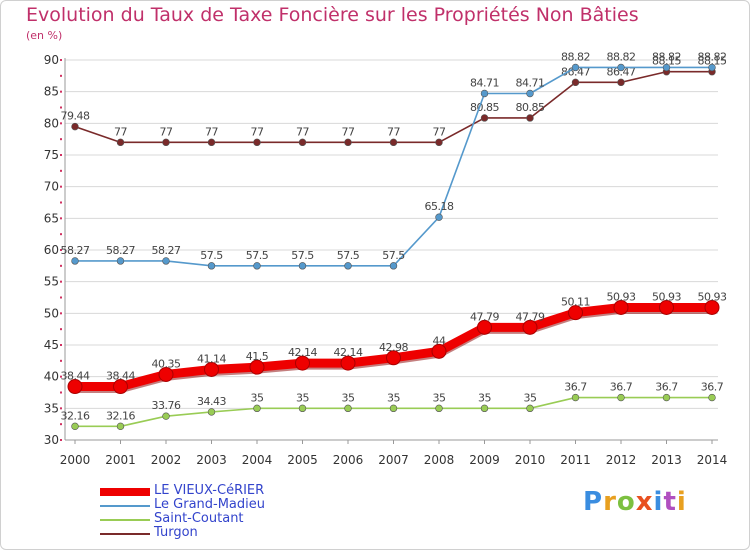  What do you see at coordinates (51, 440) in the screenshot?
I see `y-tick-label: 30` at bounding box center [51, 440].